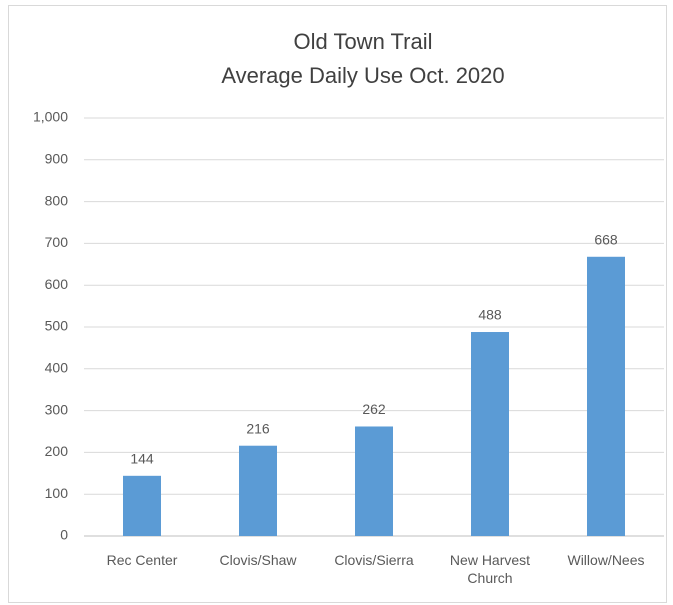 Image resolution: width=673 pixels, height=605 pixels. What do you see at coordinates (374, 560) in the screenshot?
I see `x-tick-label: Clovis/Sierra` at bounding box center [374, 560].